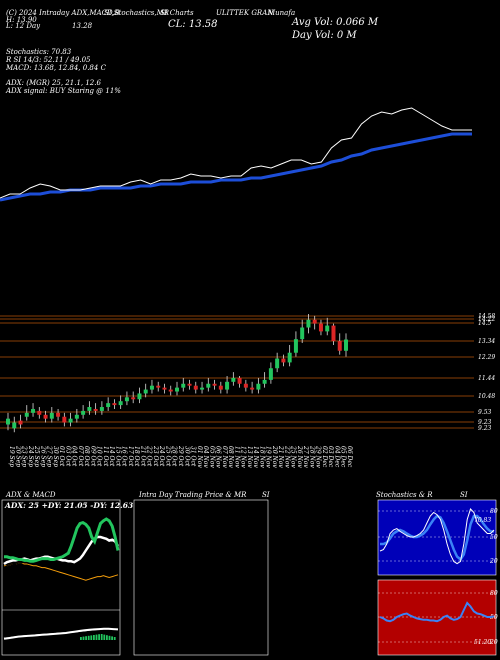  What do you see at coordinates (130, 456) in the screenshot?
I see `date-tick-label: 17 Oct` at bounding box center [130, 456].